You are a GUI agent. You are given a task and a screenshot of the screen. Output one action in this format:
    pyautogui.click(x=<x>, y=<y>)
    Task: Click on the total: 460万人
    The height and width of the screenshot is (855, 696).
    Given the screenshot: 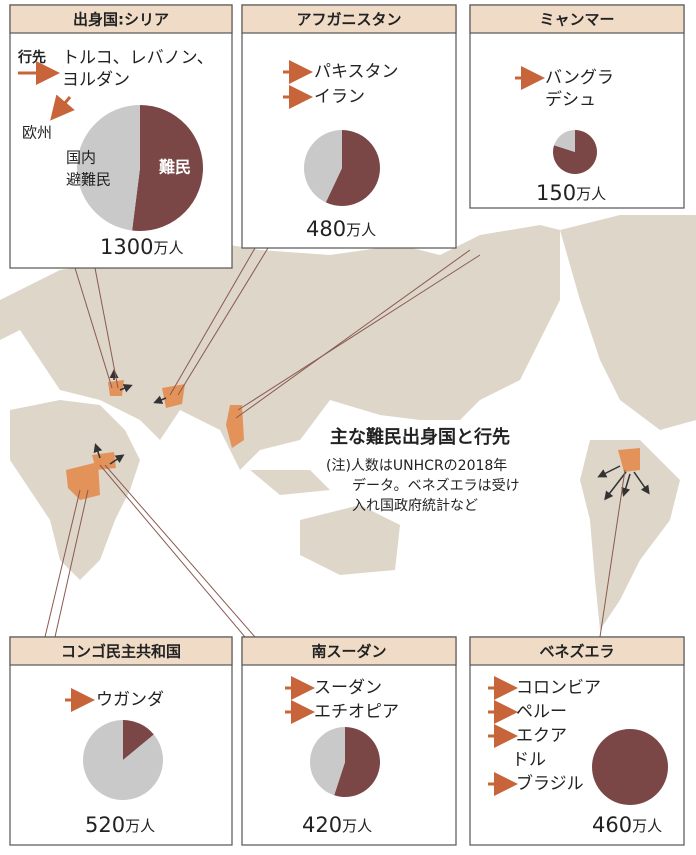 What is the action you would take?
    pyautogui.click(x=627, y=825)
    